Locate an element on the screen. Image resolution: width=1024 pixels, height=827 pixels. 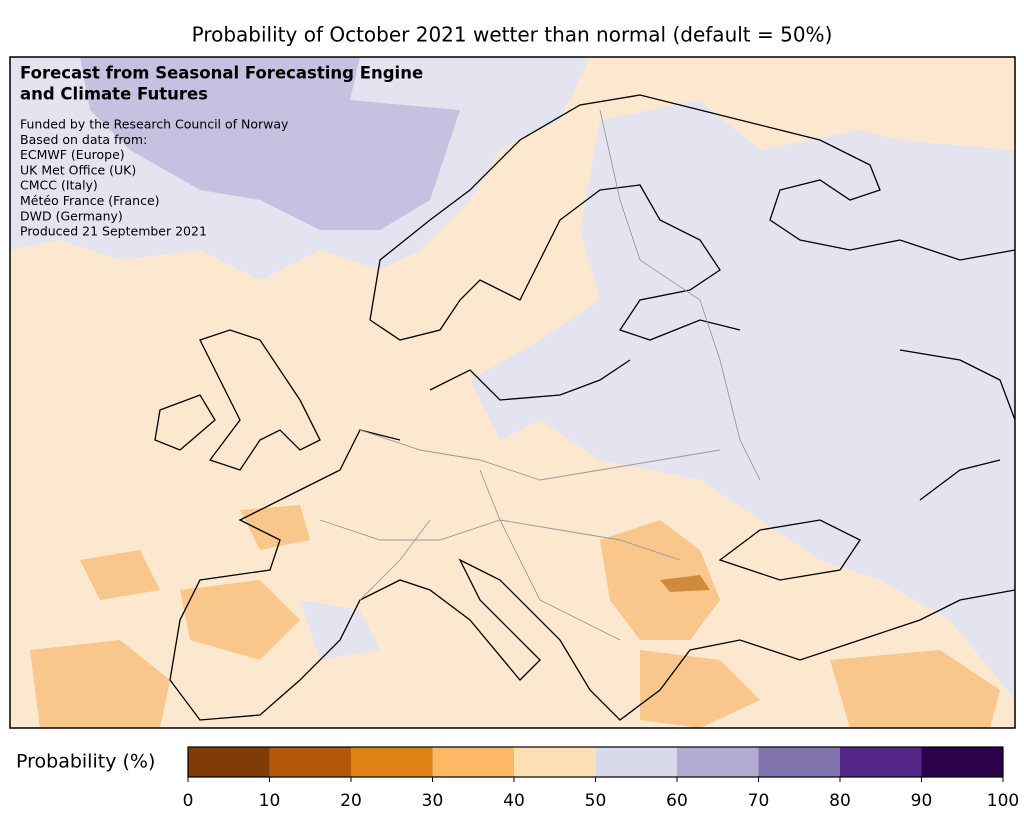
region-wetter is located at coordinates (270, 143).